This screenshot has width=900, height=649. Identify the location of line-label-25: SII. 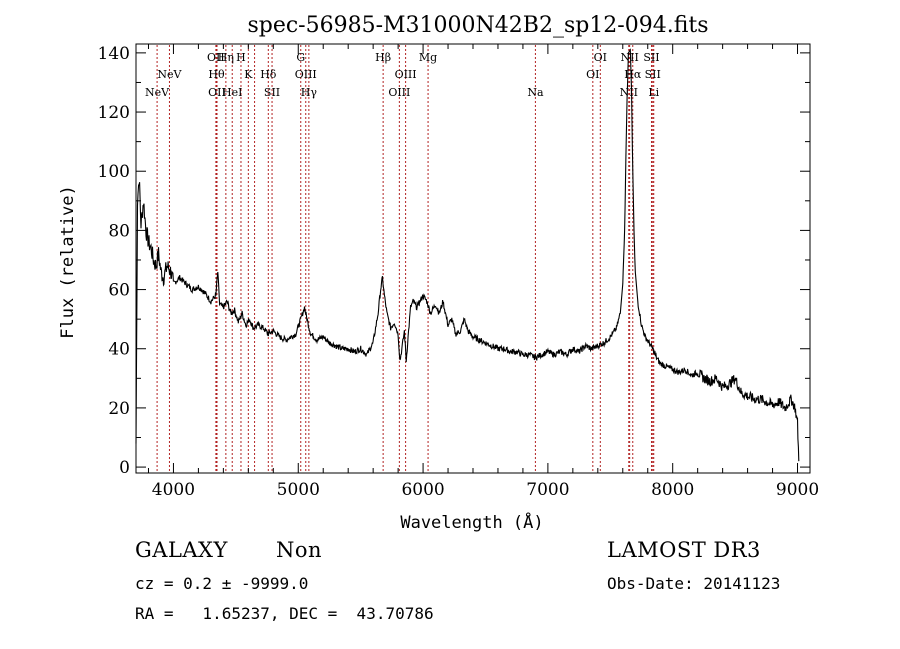
(651, 57).